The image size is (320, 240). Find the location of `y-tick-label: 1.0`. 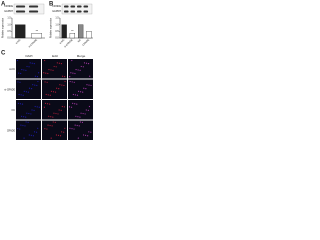

y-tick-label: 1.0 is located at coordinates (57, 24).